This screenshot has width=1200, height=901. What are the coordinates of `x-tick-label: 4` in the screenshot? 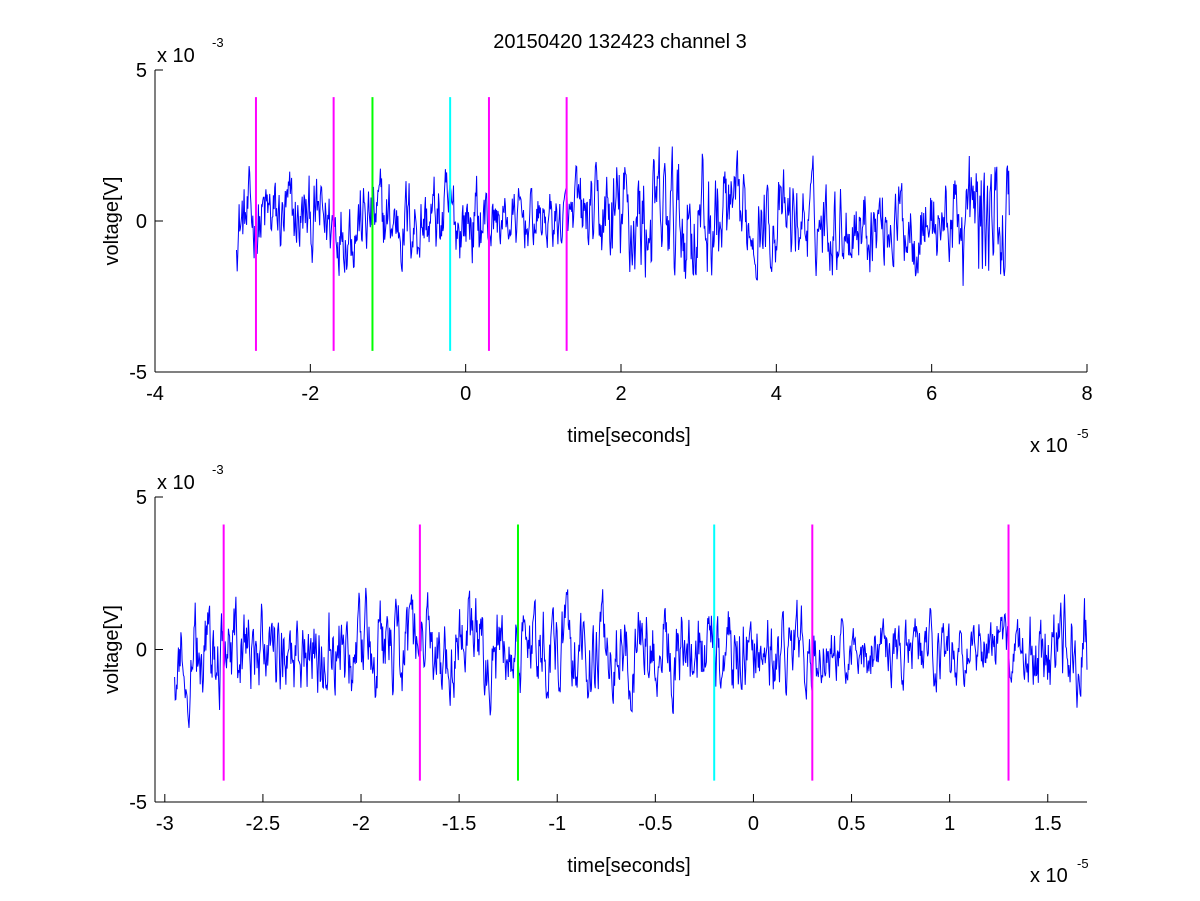 It's located at (776, 394).